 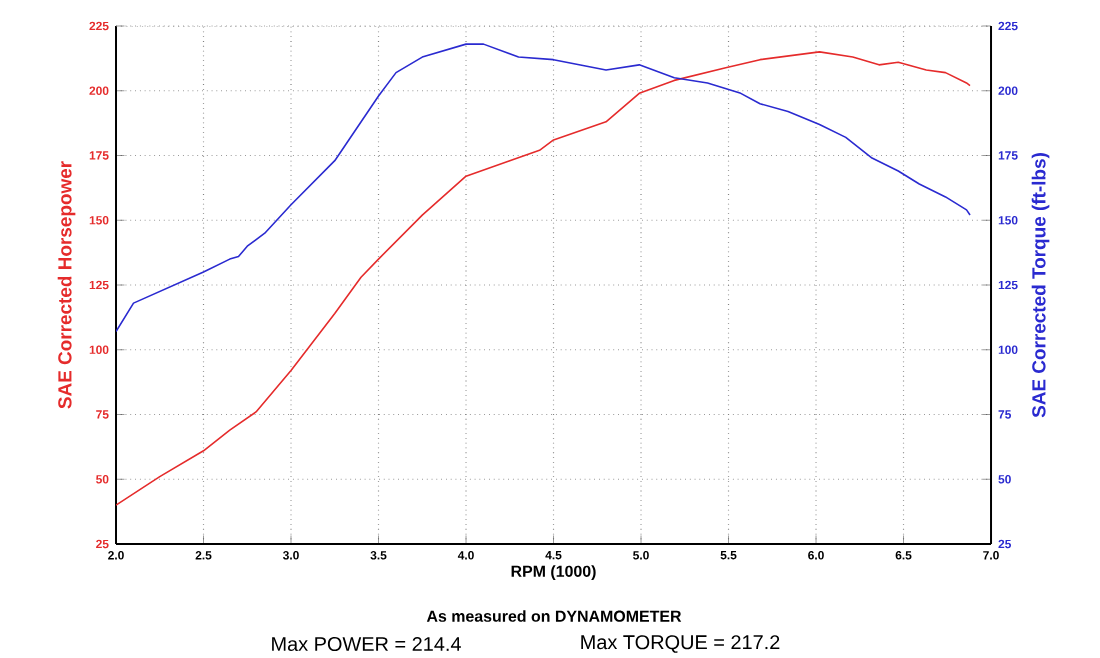 What do you see at coordinates (366, 644) in the screenshot?
I see `text: Max POWER = 214.4` at bounding box center [366, 644].